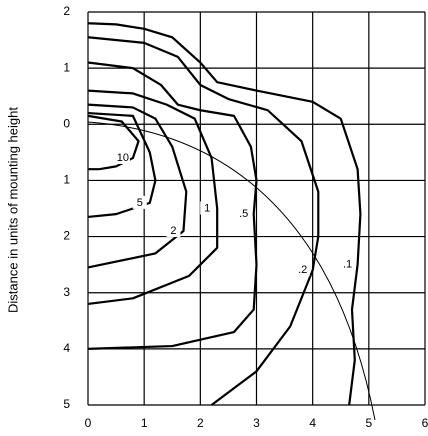 This screenshot has height=436, width=428. I want to click on y-tick-label: 4, so click(66, 348).